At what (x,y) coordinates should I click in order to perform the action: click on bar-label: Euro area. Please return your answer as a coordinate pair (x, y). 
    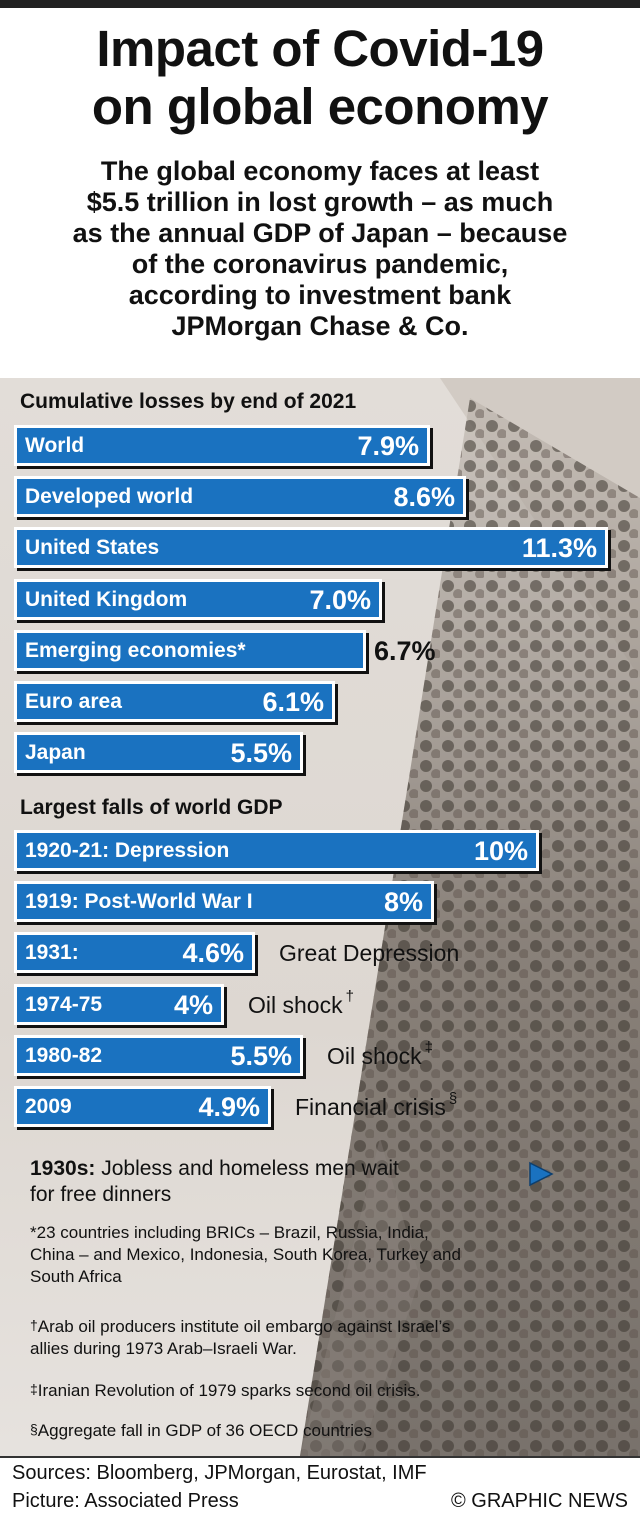
    Looking at the image, I should click on (73, 701).